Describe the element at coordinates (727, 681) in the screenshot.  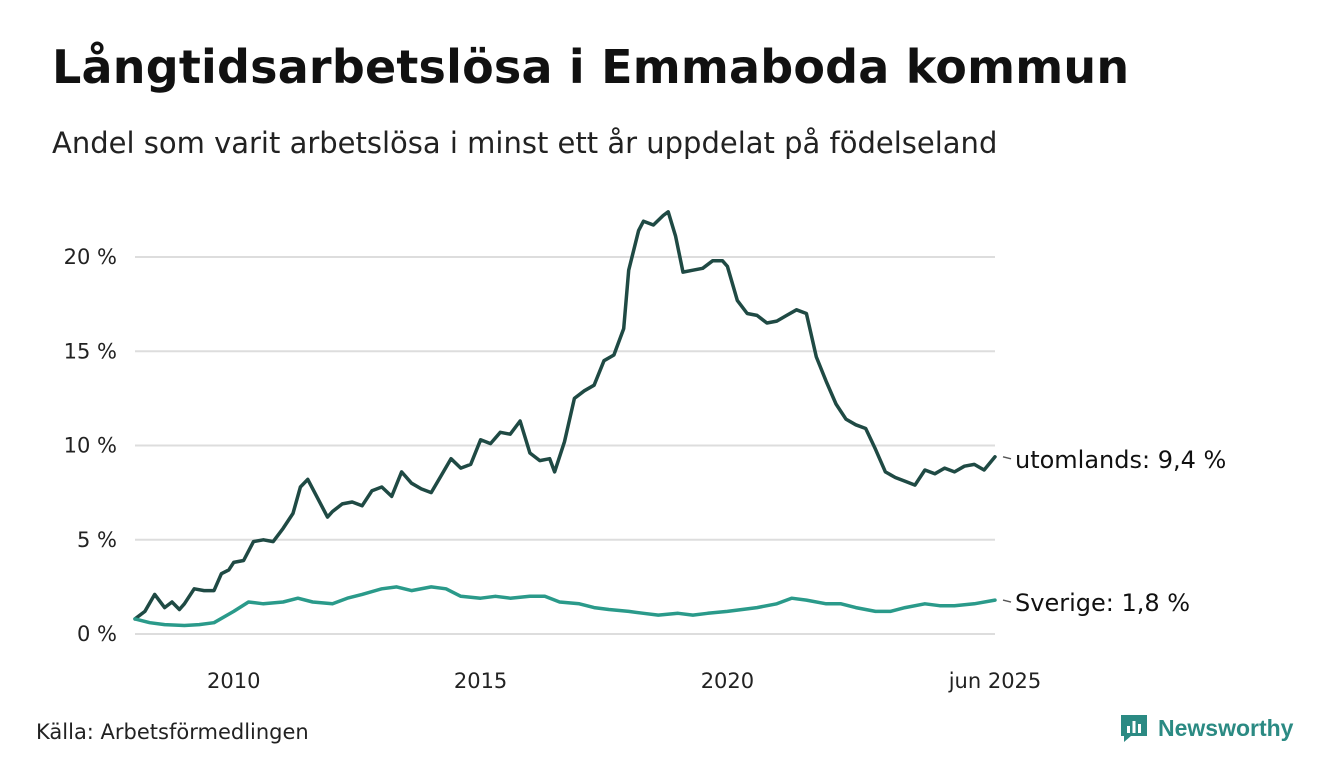
I see `x-tick-label: 2020` at that location.